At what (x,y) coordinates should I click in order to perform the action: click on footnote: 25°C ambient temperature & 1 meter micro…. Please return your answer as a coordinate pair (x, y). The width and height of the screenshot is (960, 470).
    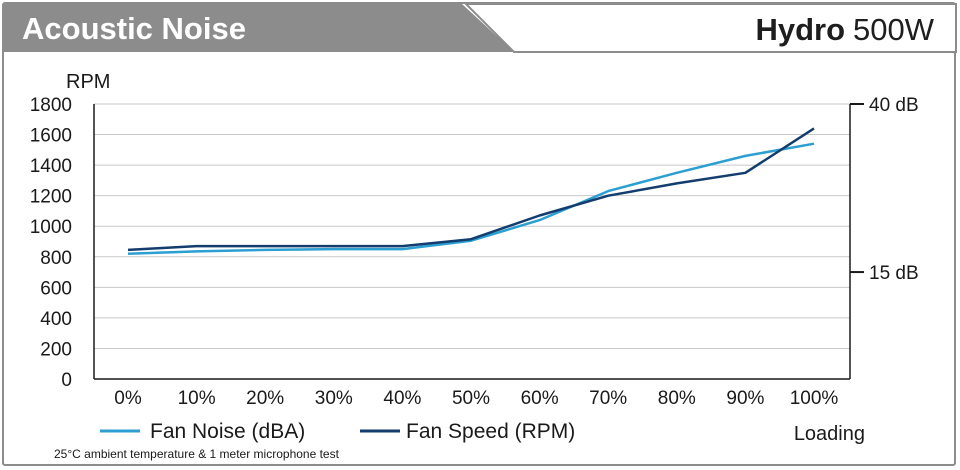
    Looking at the image, I should click on (197, 454).